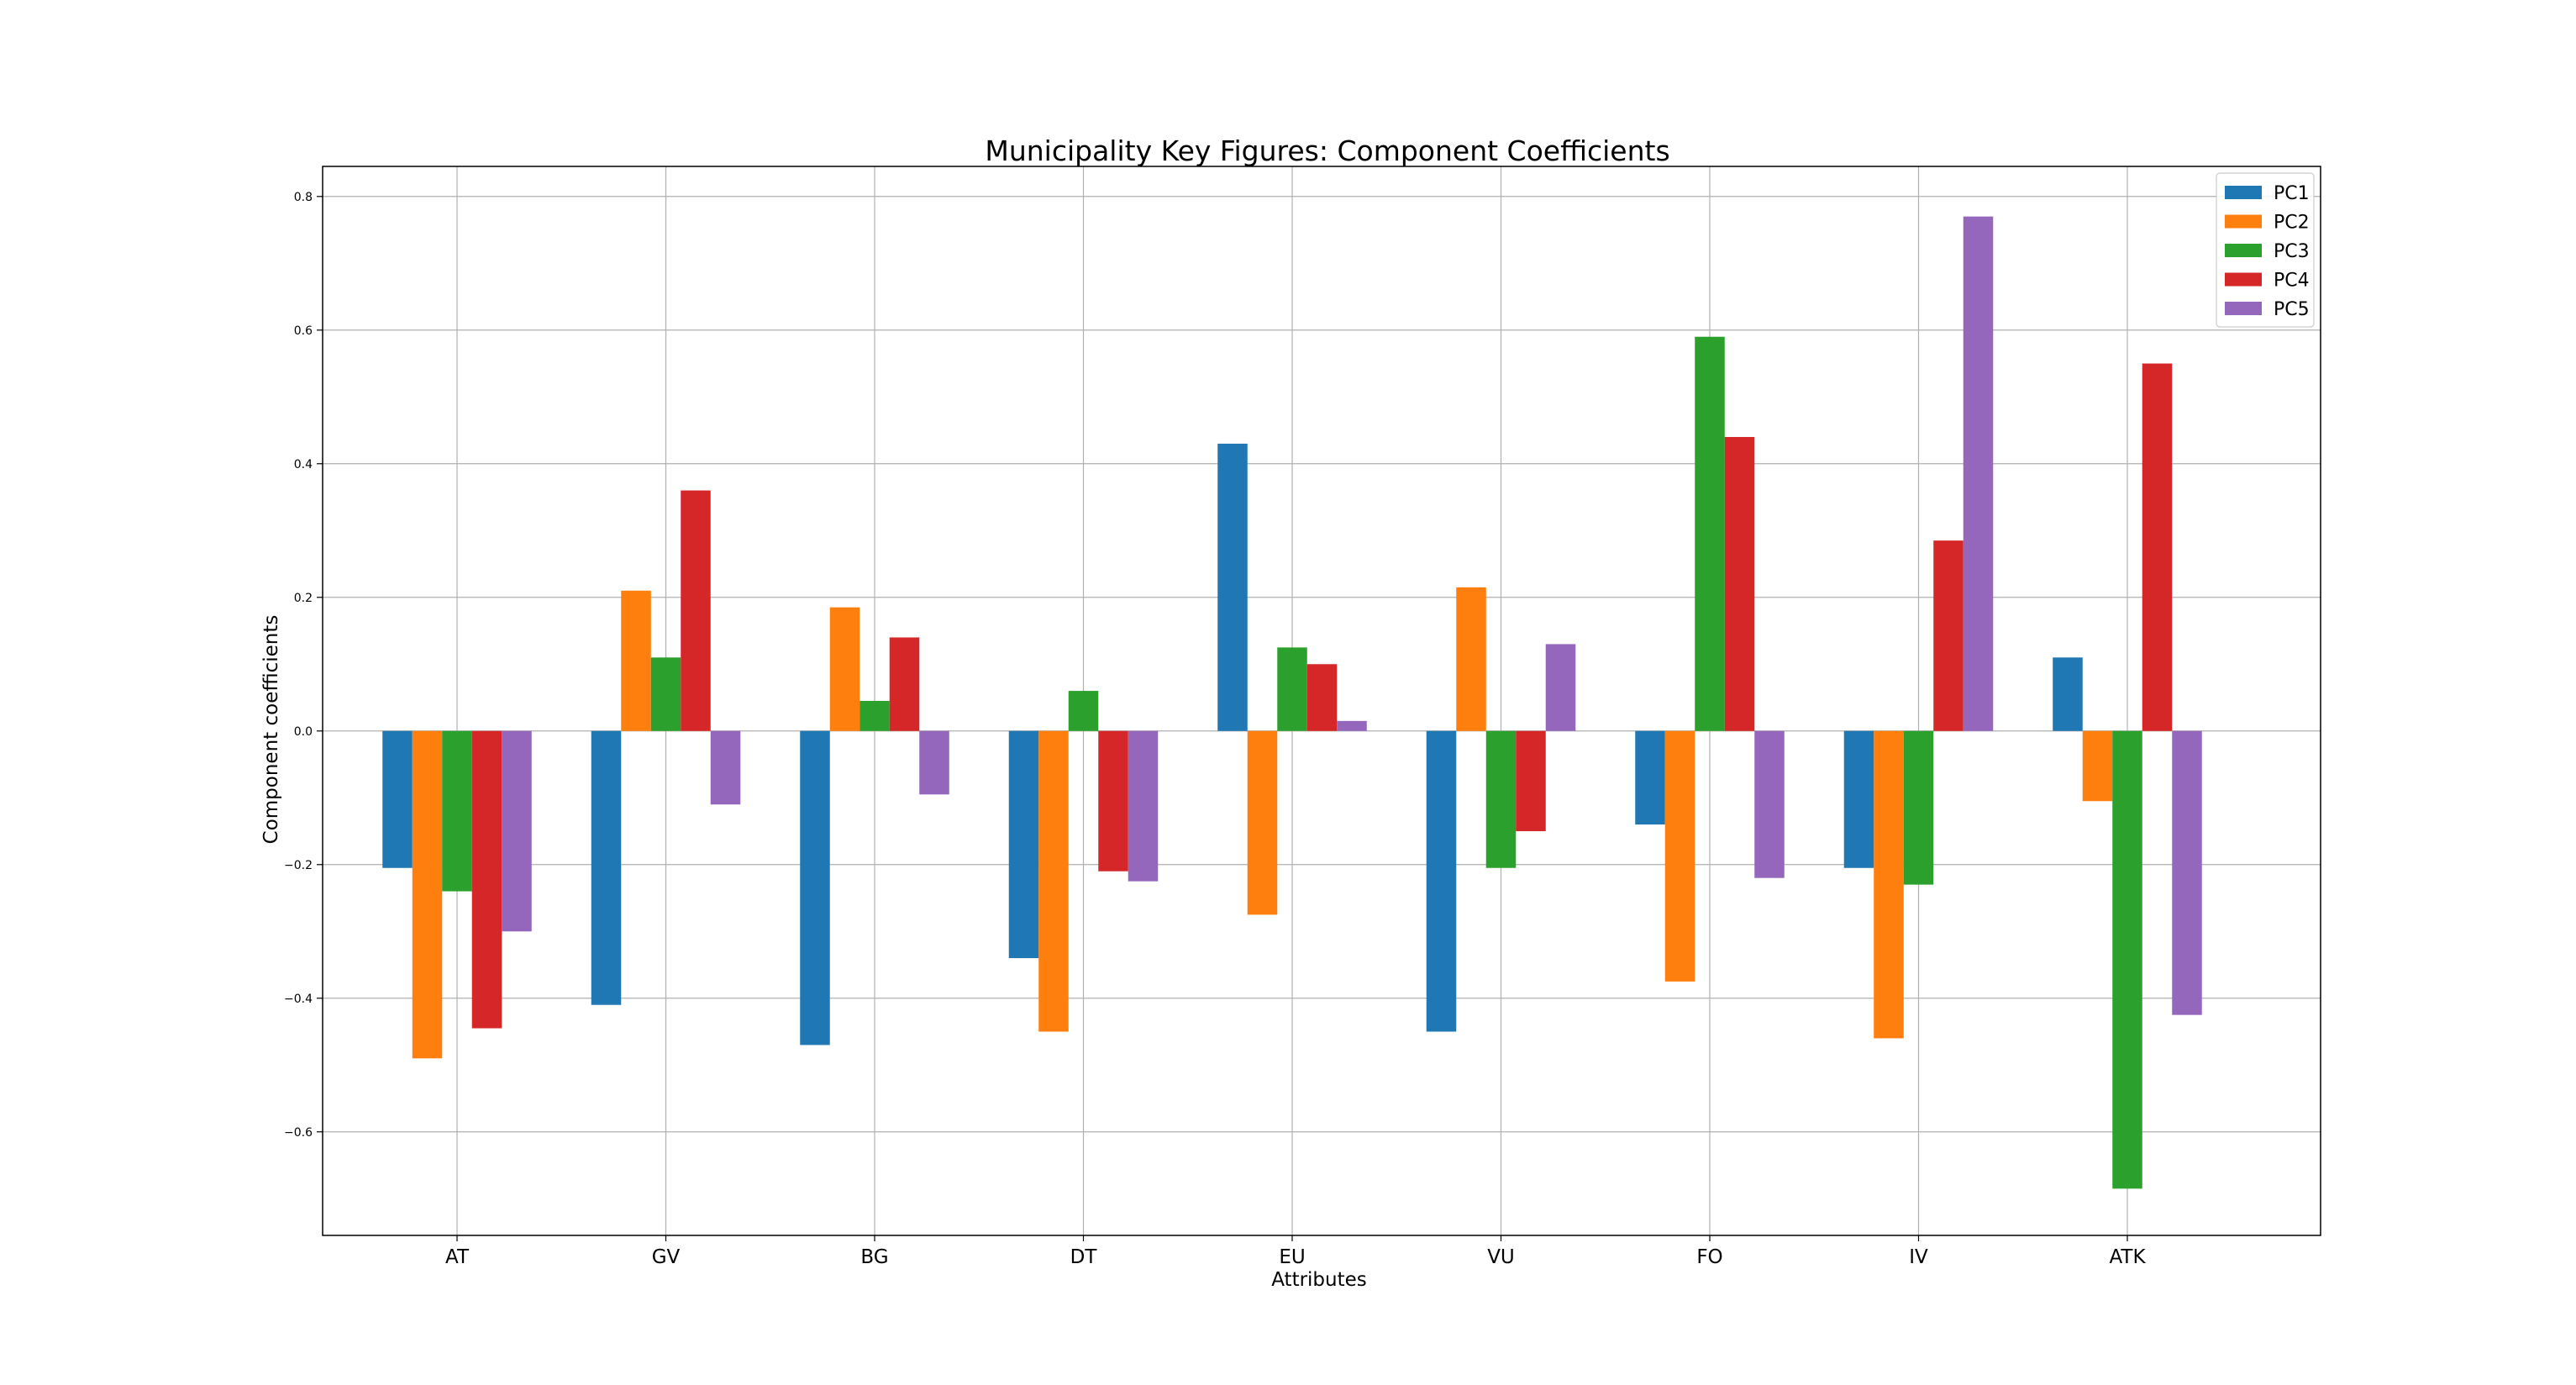  Describe the element at coordinates (2243, 251) in the screenshot. I see `legend-swatch-pc3` at that location.